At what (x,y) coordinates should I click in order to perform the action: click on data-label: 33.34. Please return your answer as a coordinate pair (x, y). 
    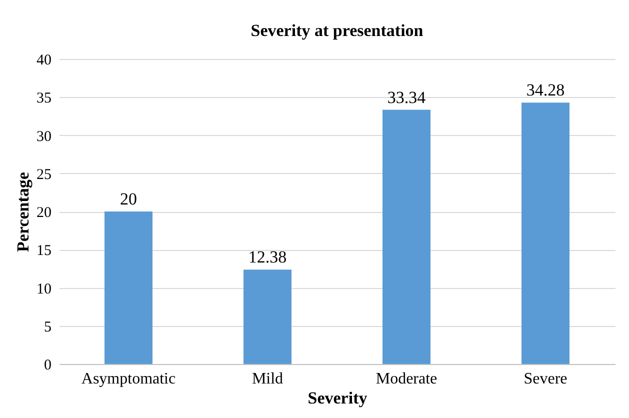
    Looking at the image, I should click on (406, 97).